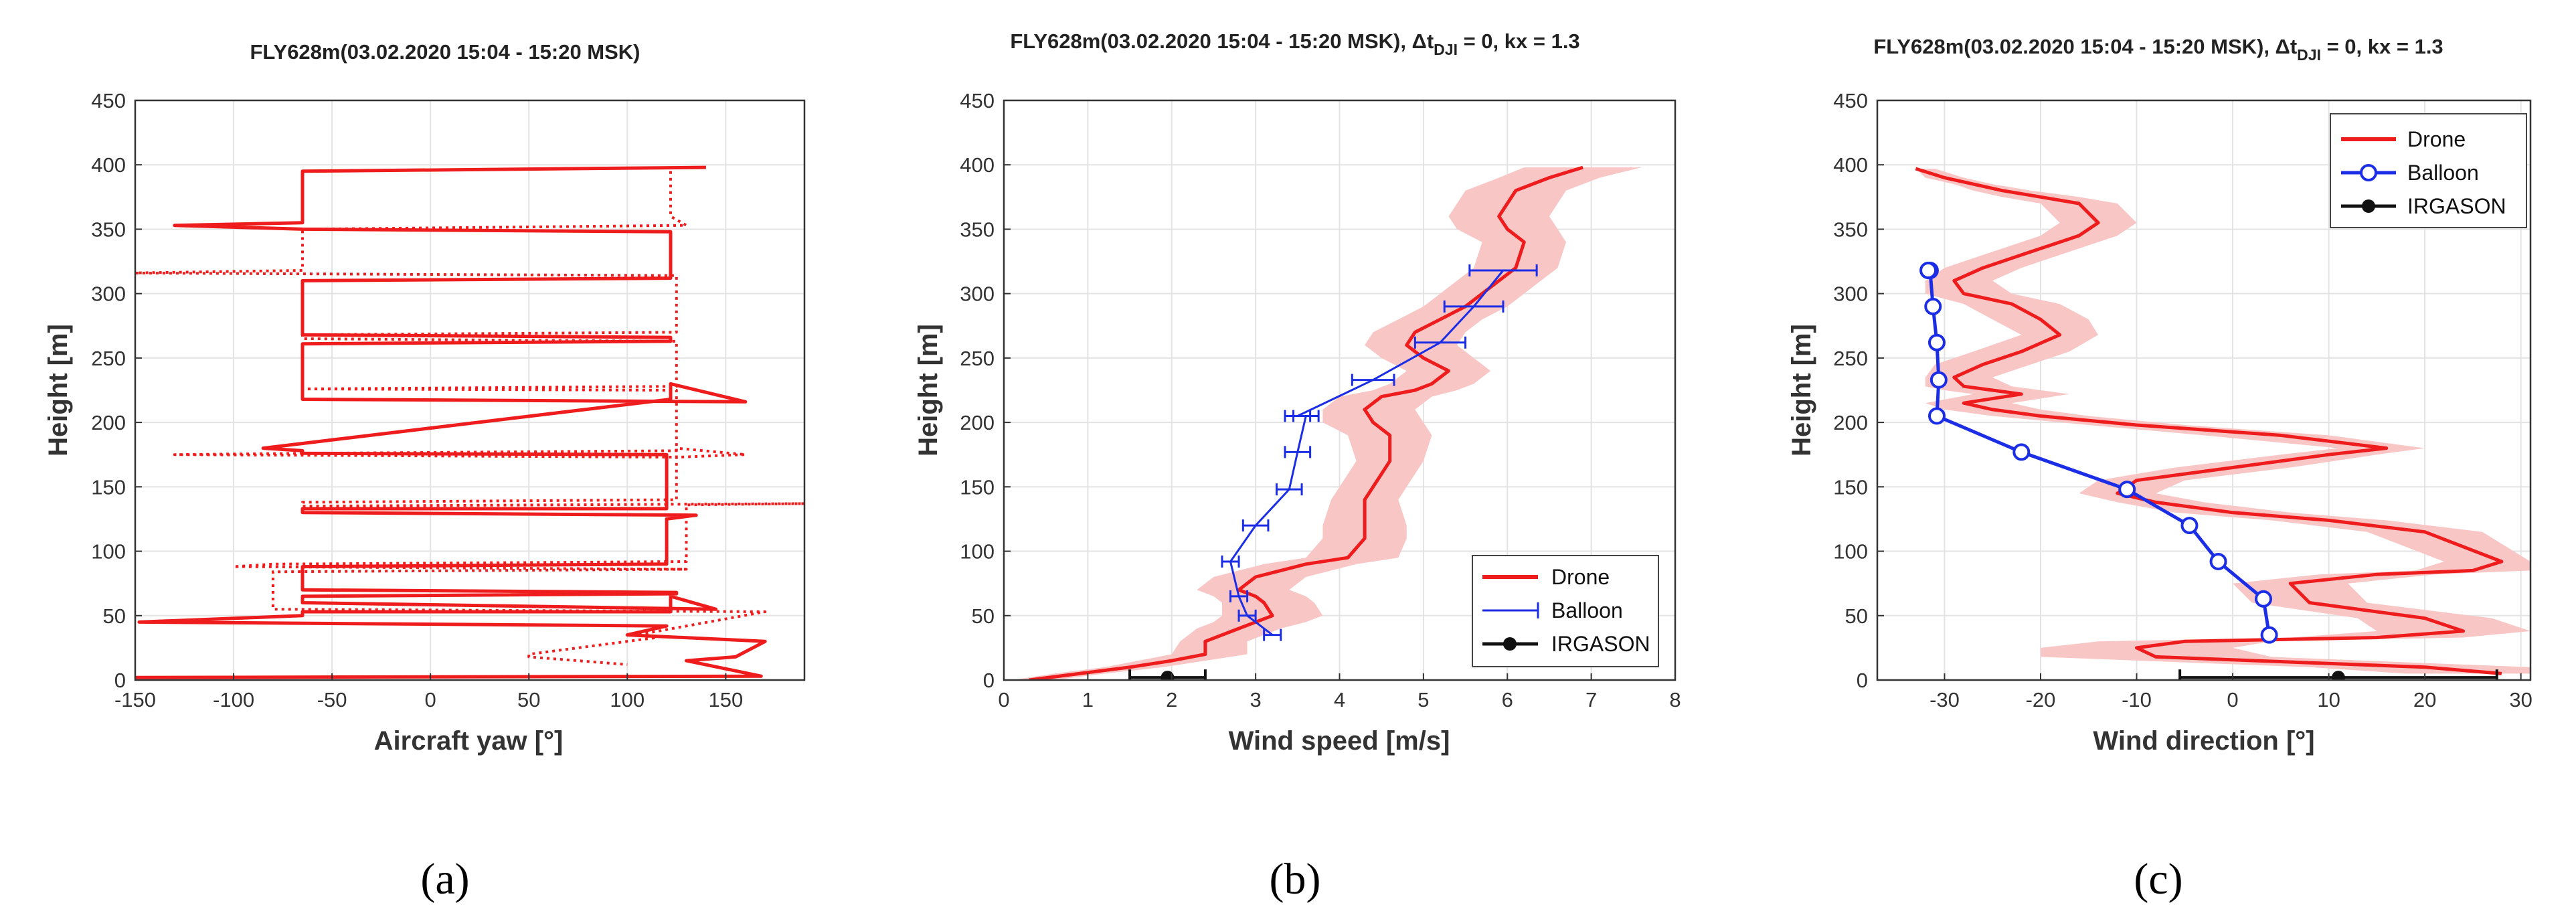 This screenshot has height=923, width=2576. Describe the element at coordinates (928, 390) in the screenshot. I see `chart-b-ylabel: Height [m]` at that location.